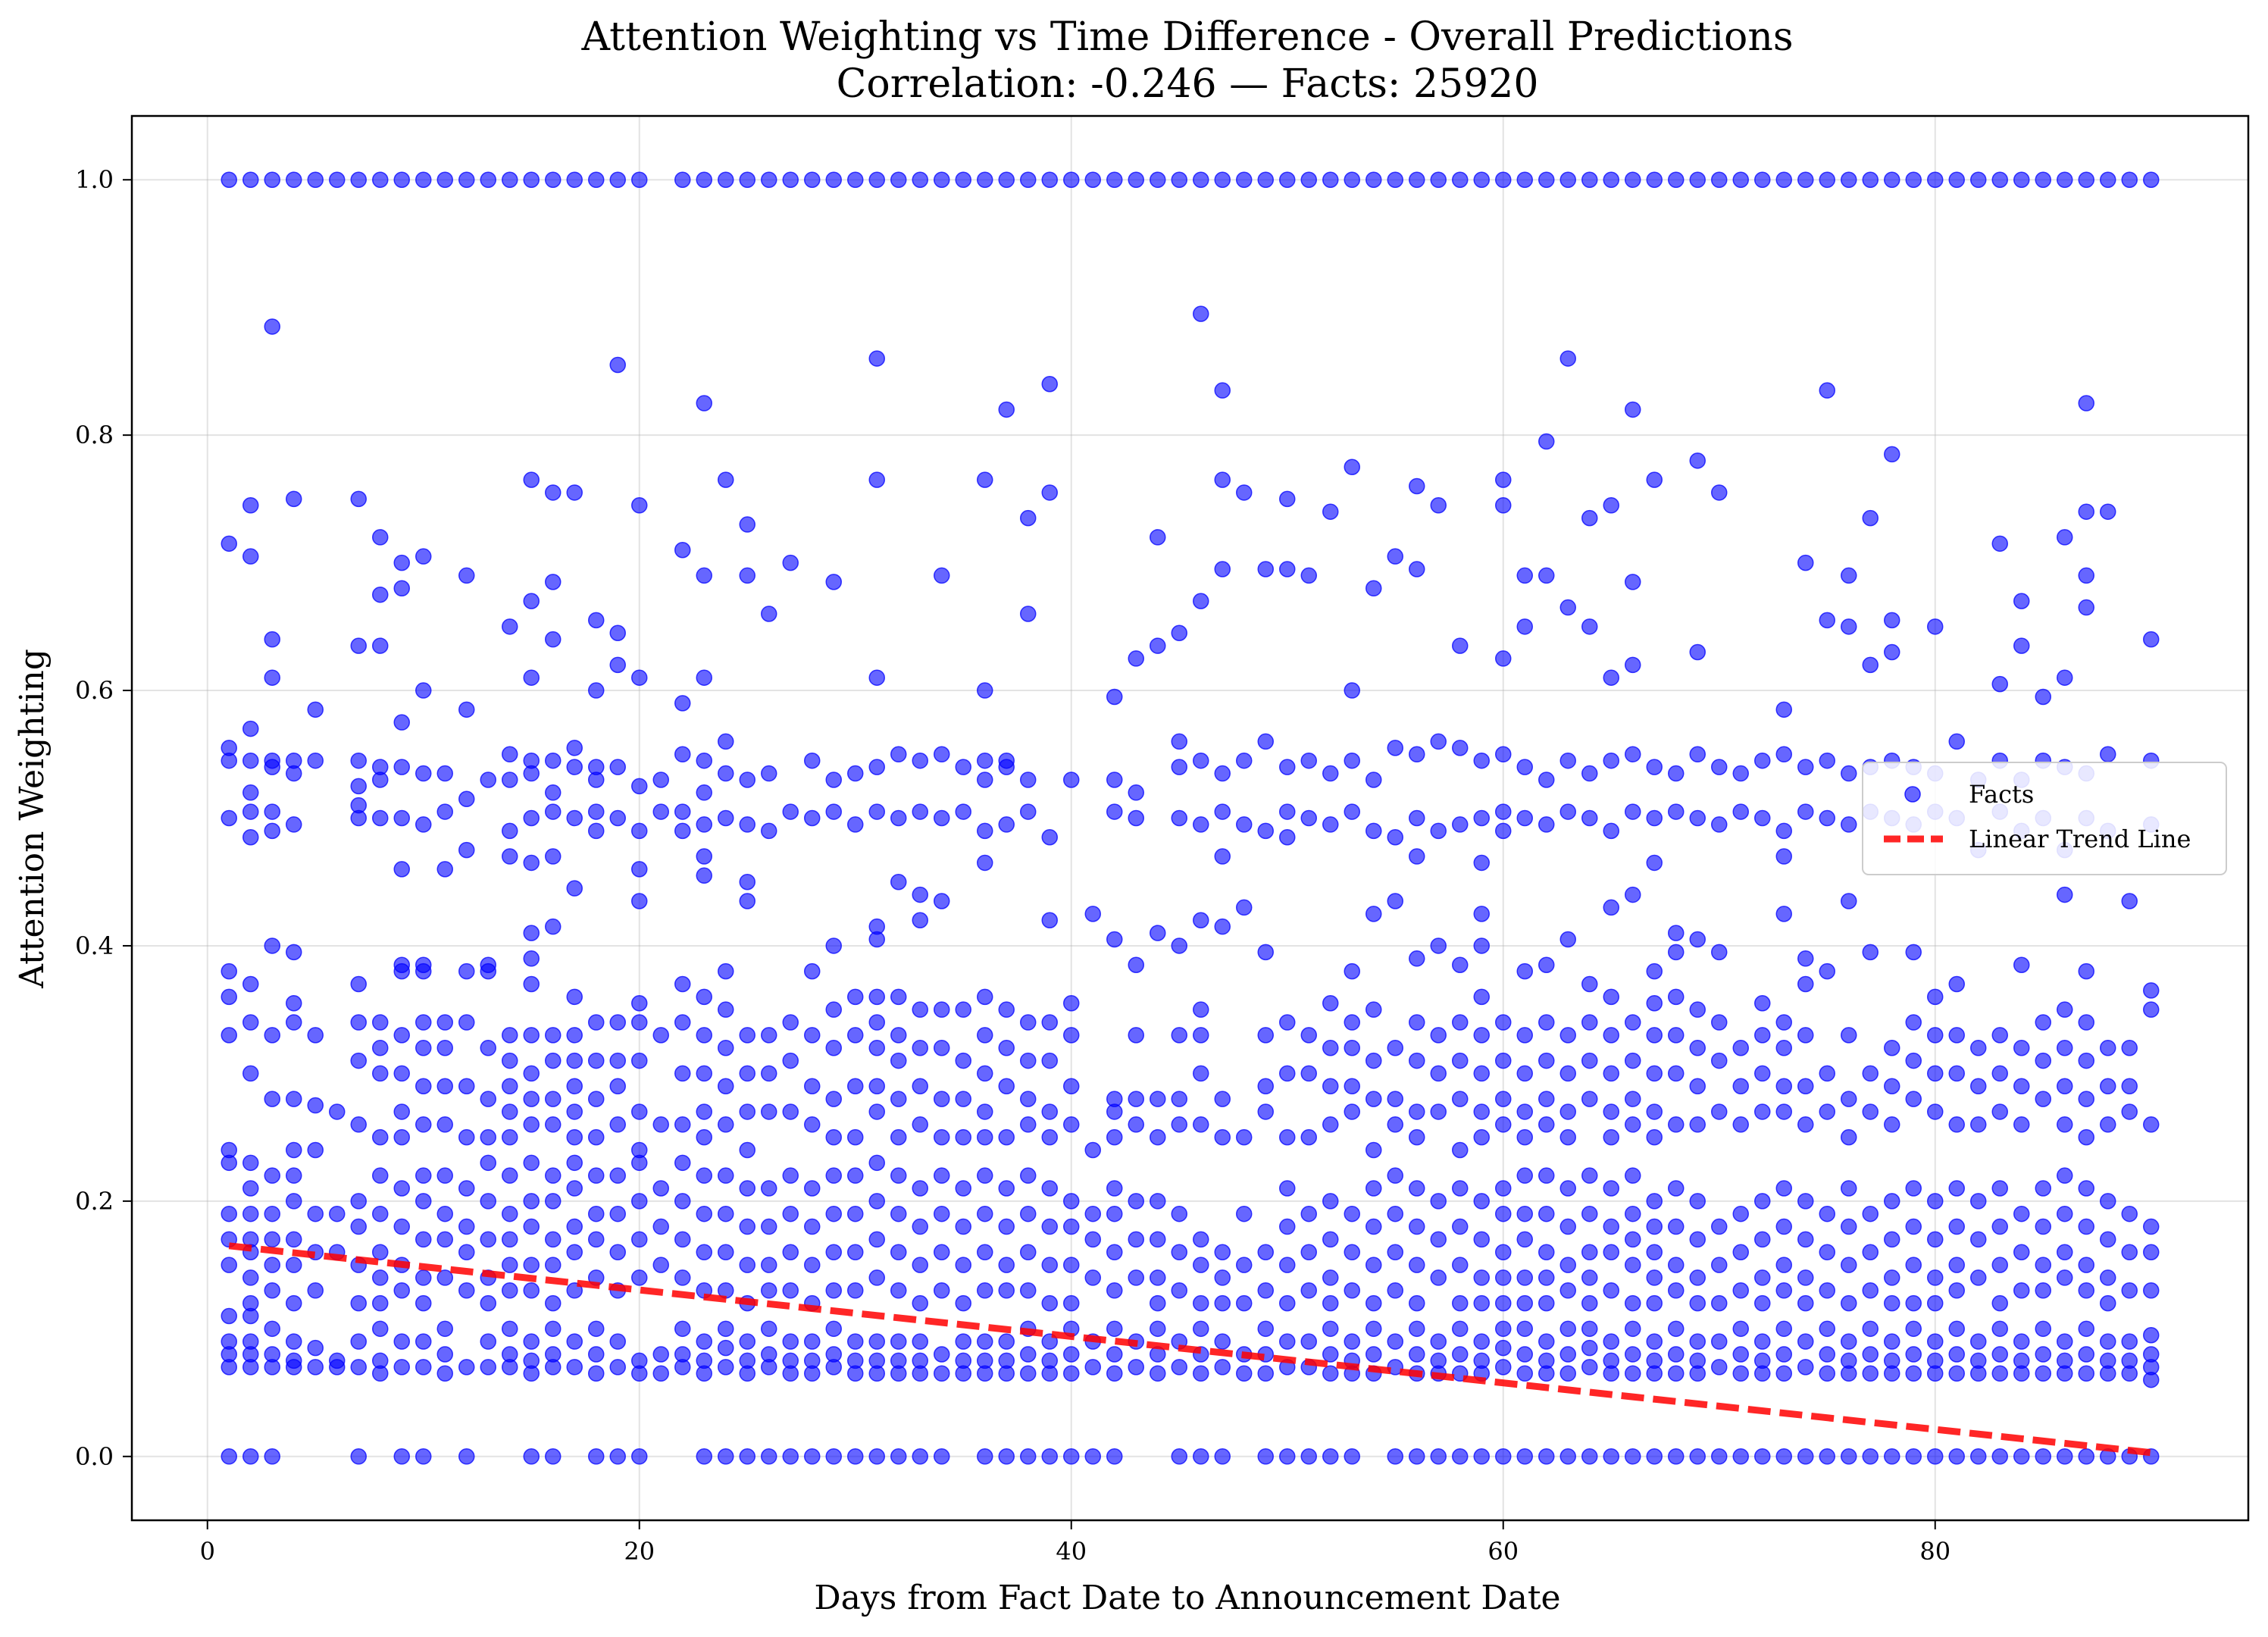  I want to click on legend-facts-marker, so click(1913, 795).